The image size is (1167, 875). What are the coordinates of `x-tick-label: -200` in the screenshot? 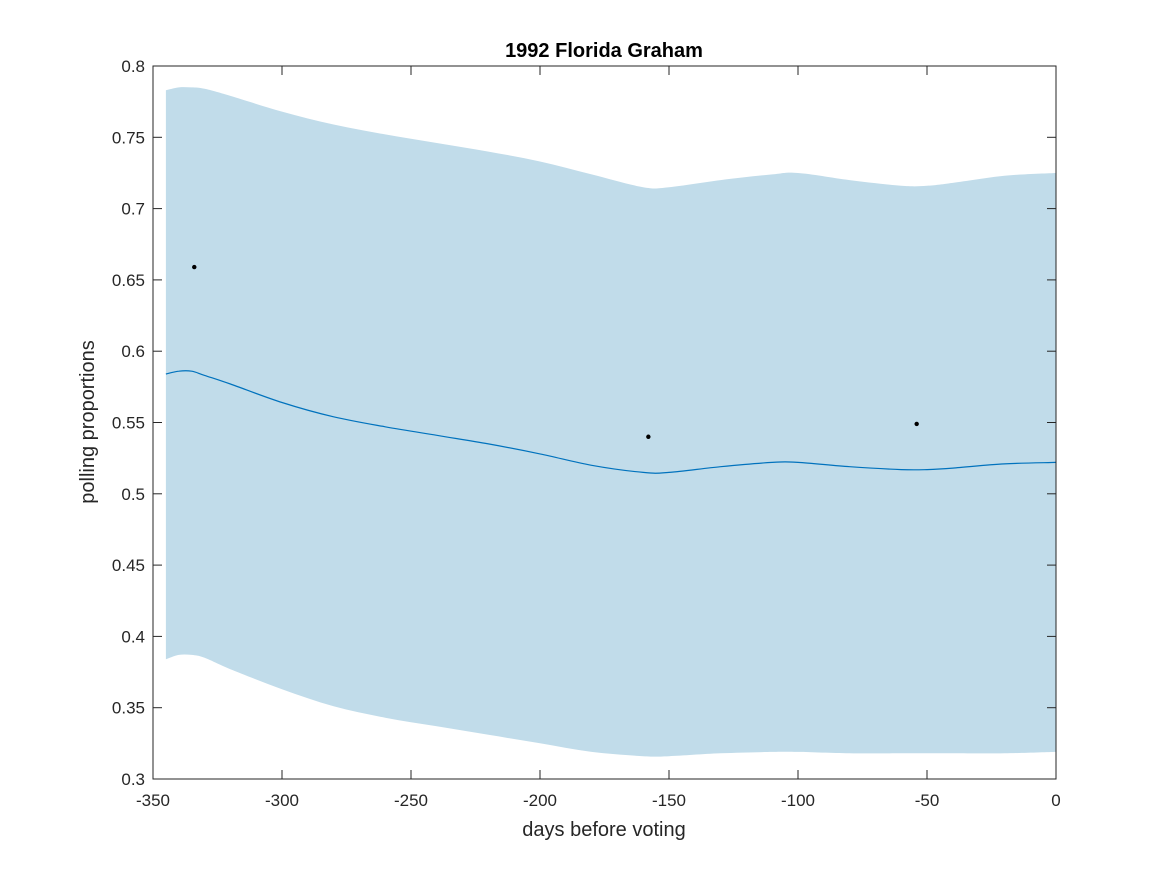 It's located at (540, 800).